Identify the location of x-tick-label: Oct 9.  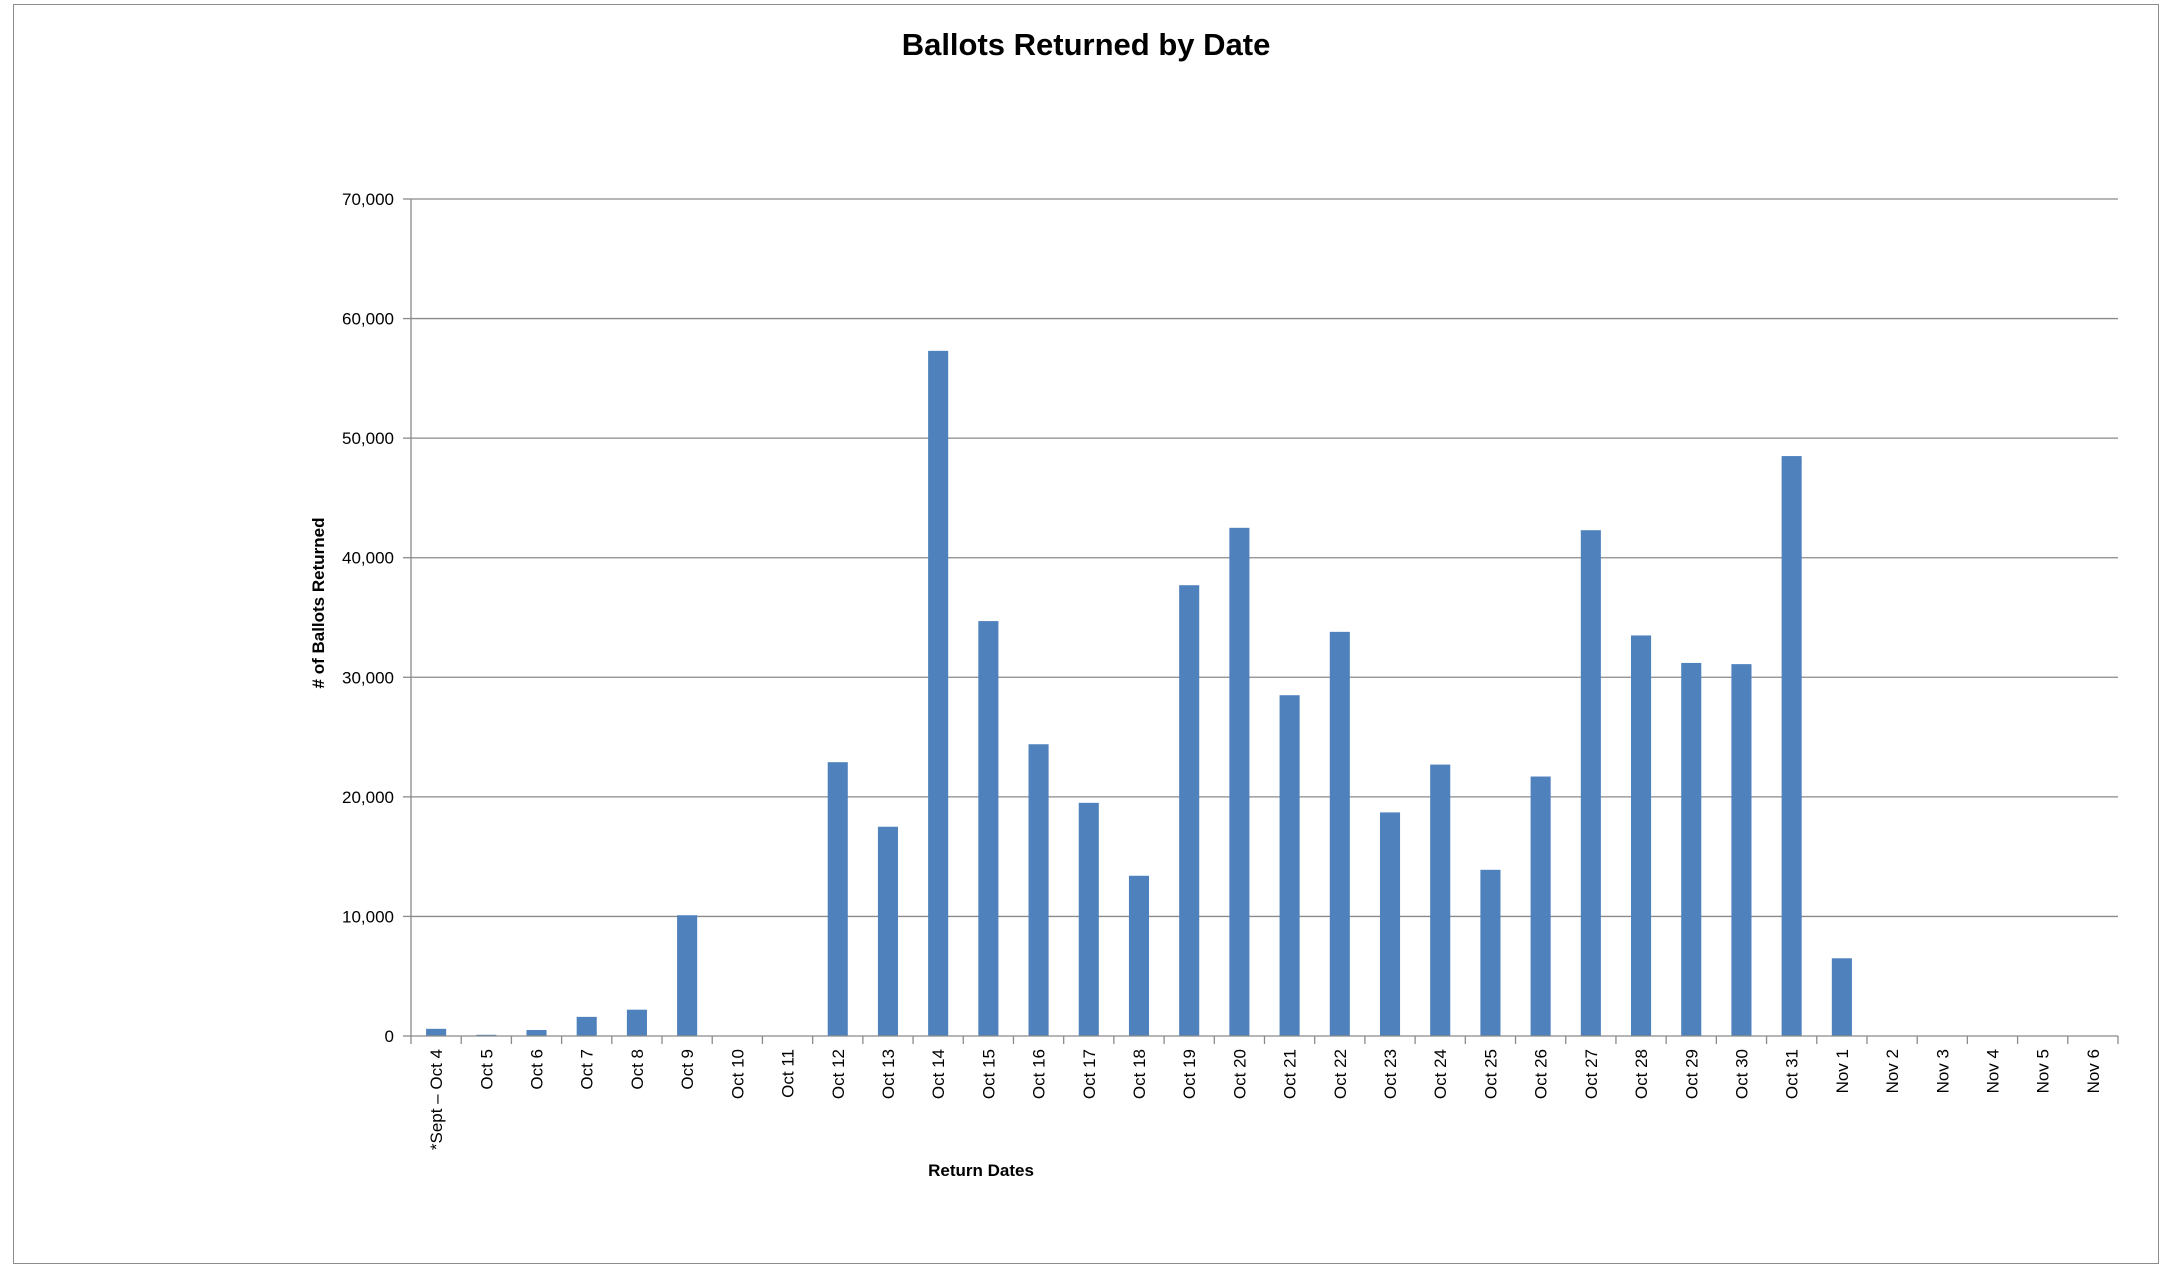
(687, 1069).